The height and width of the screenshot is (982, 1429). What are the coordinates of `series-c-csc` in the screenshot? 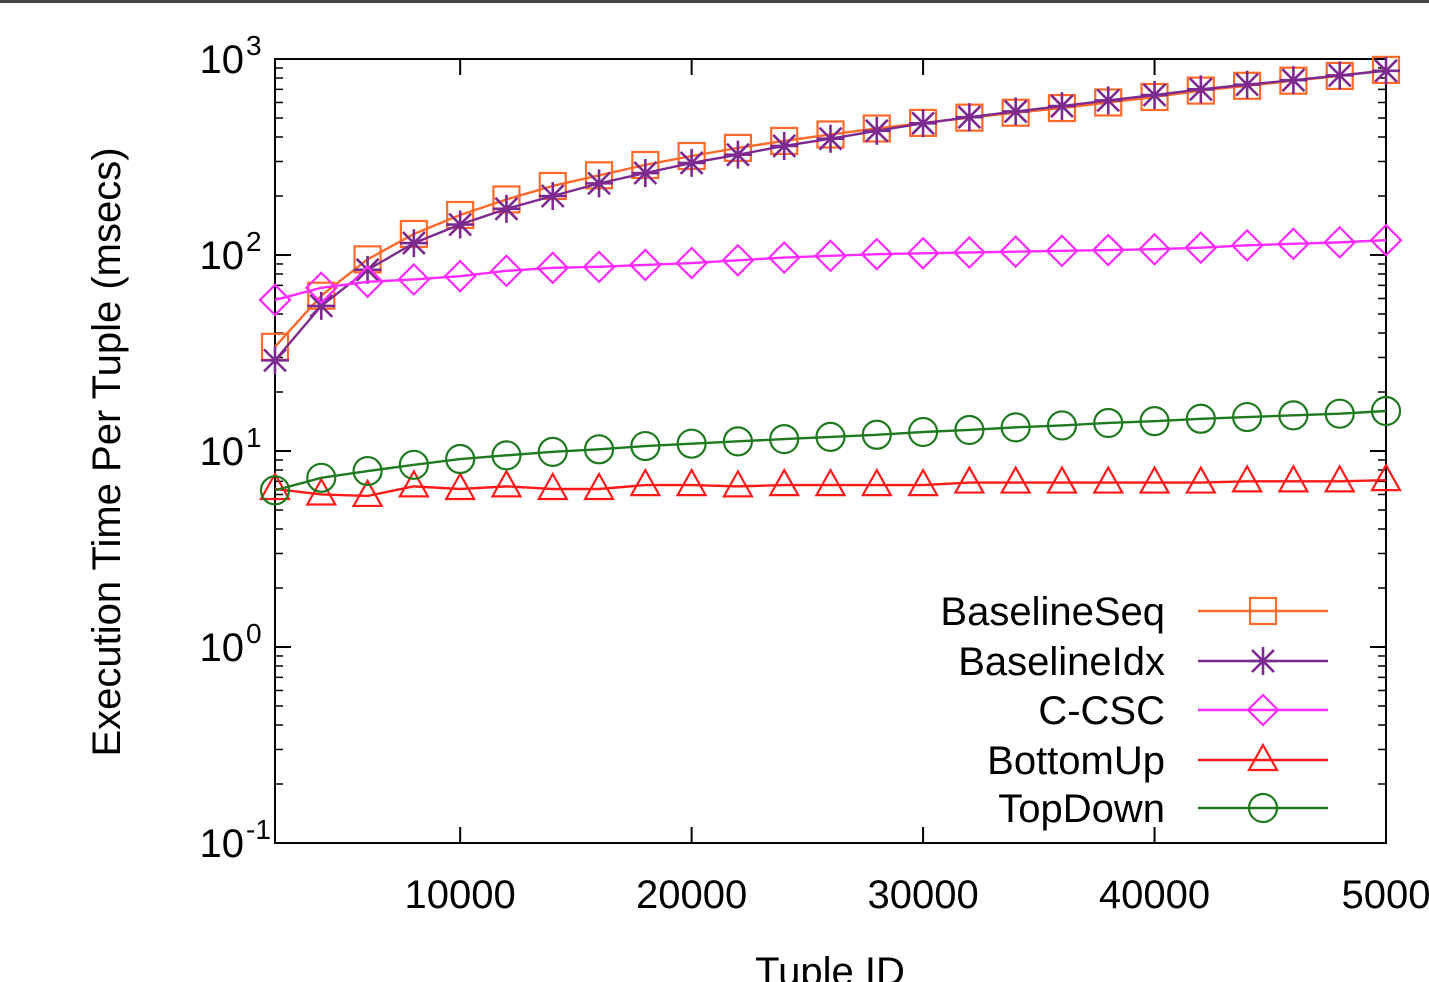 It's located at (830, 270).